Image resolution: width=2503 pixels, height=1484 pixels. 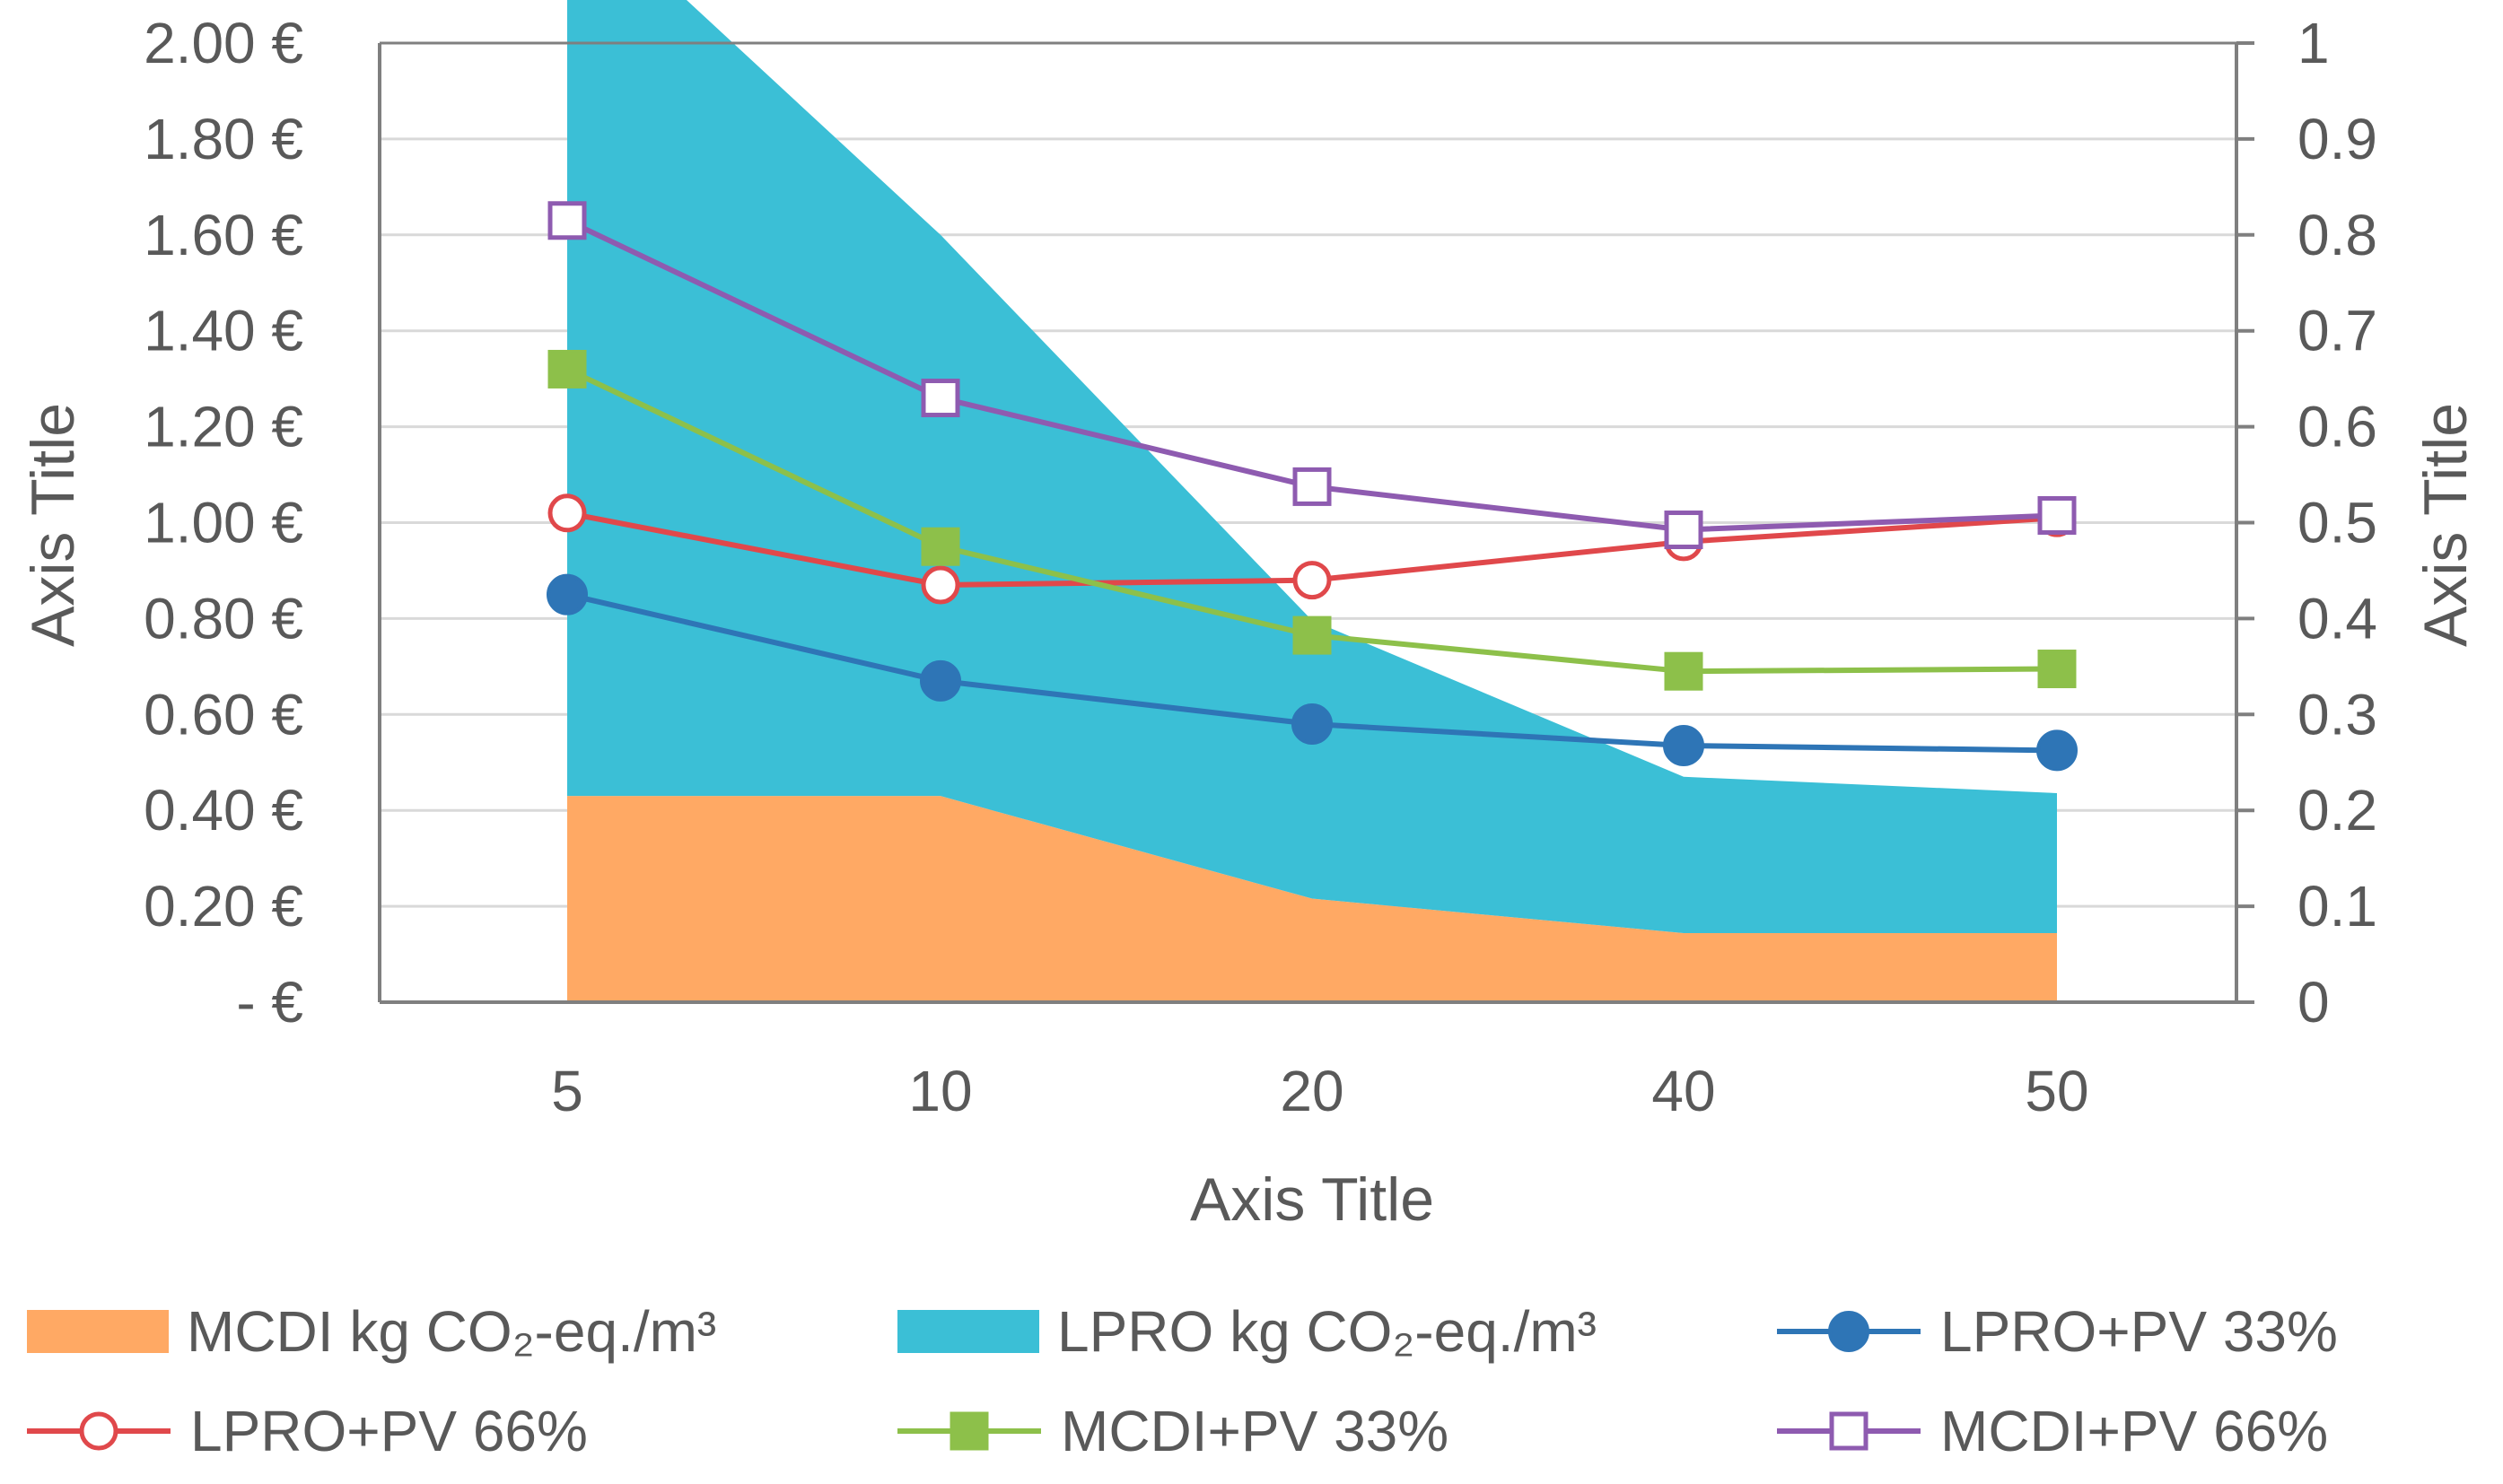 What do you see at coordinates (940, 1091) in the screenshot?
I see `x-tick-label: 10` at bounding box center [940, 1091].